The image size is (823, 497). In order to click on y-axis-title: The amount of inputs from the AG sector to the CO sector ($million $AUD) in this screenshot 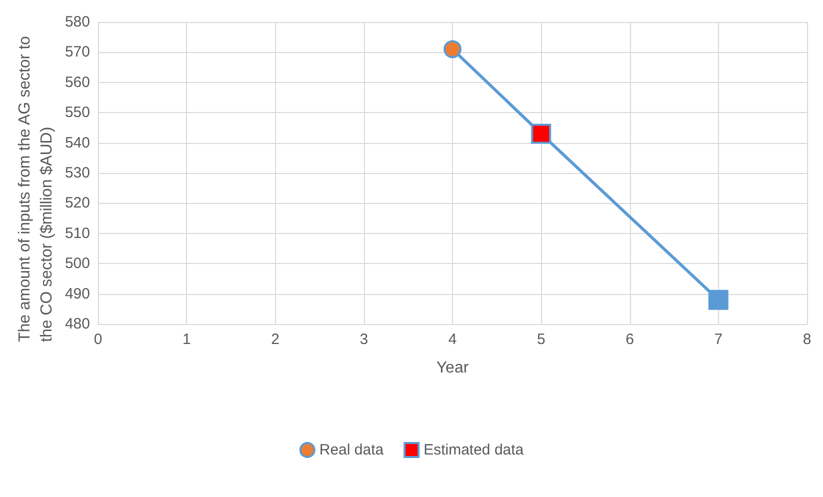, I will do `click(36, 187)`.